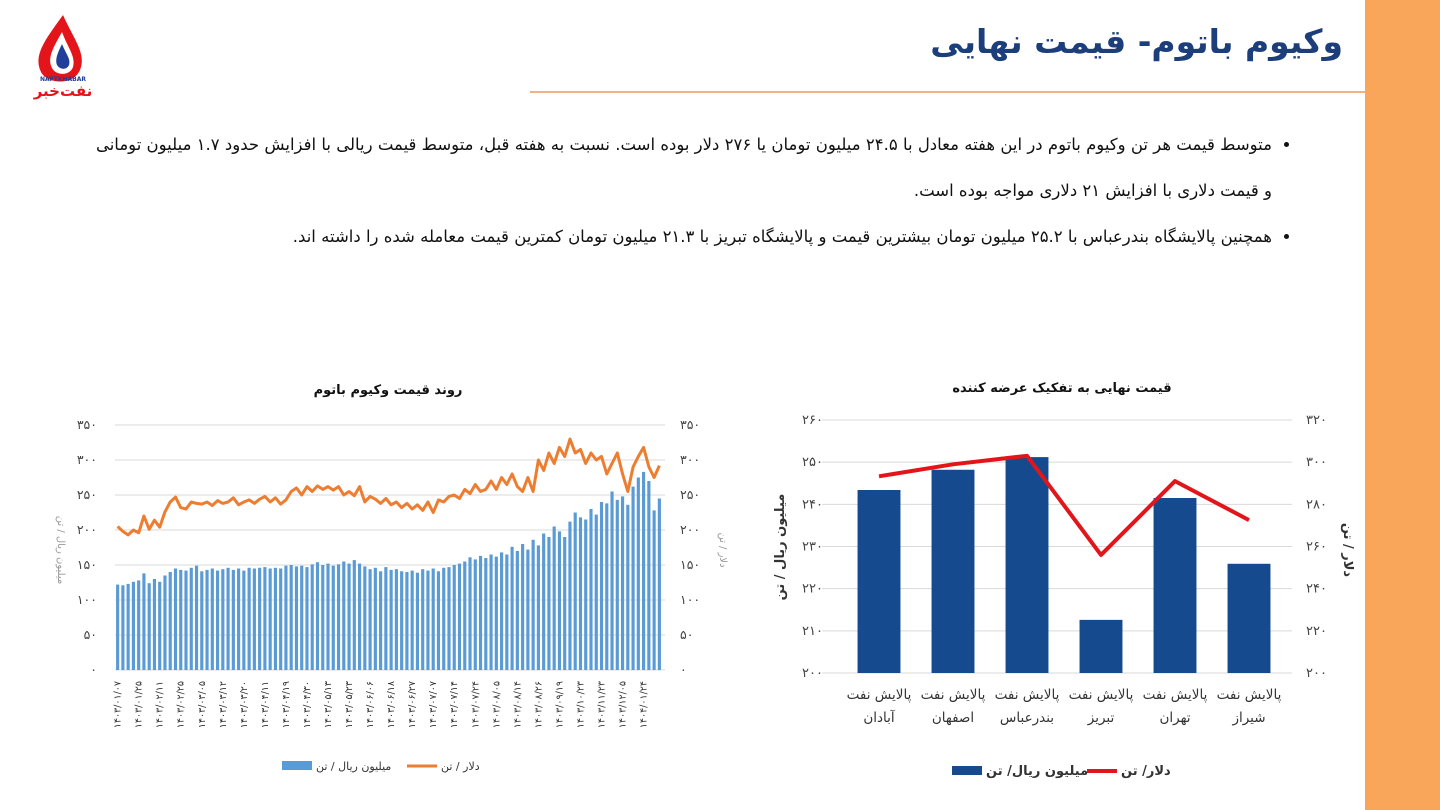 Image resolution: width=1440 pixels, height=810 pixels. Describe the element at coordinates (812, 589) in the screenshot. I see `y-tick-label: ۲۲۰` at that location.